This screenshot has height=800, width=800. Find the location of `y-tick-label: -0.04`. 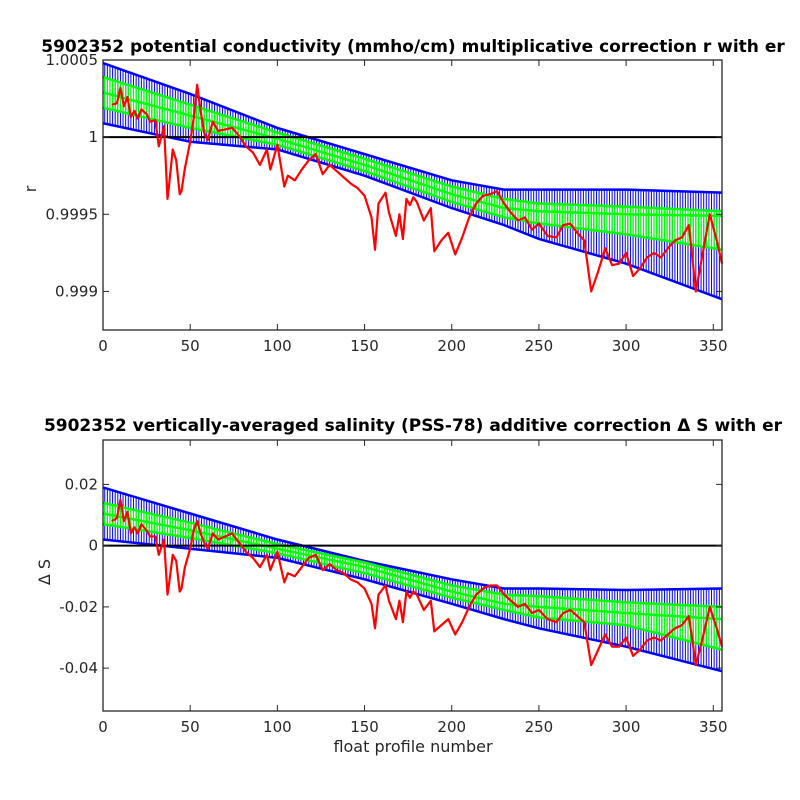

y-tick-label: -0.04 is located at coordinates (78, 668).